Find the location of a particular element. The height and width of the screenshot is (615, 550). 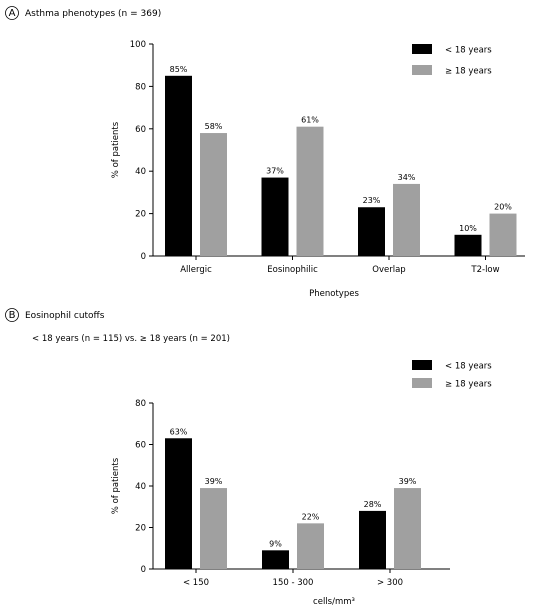

data-label: 9% is located at coordinates (275, 543).